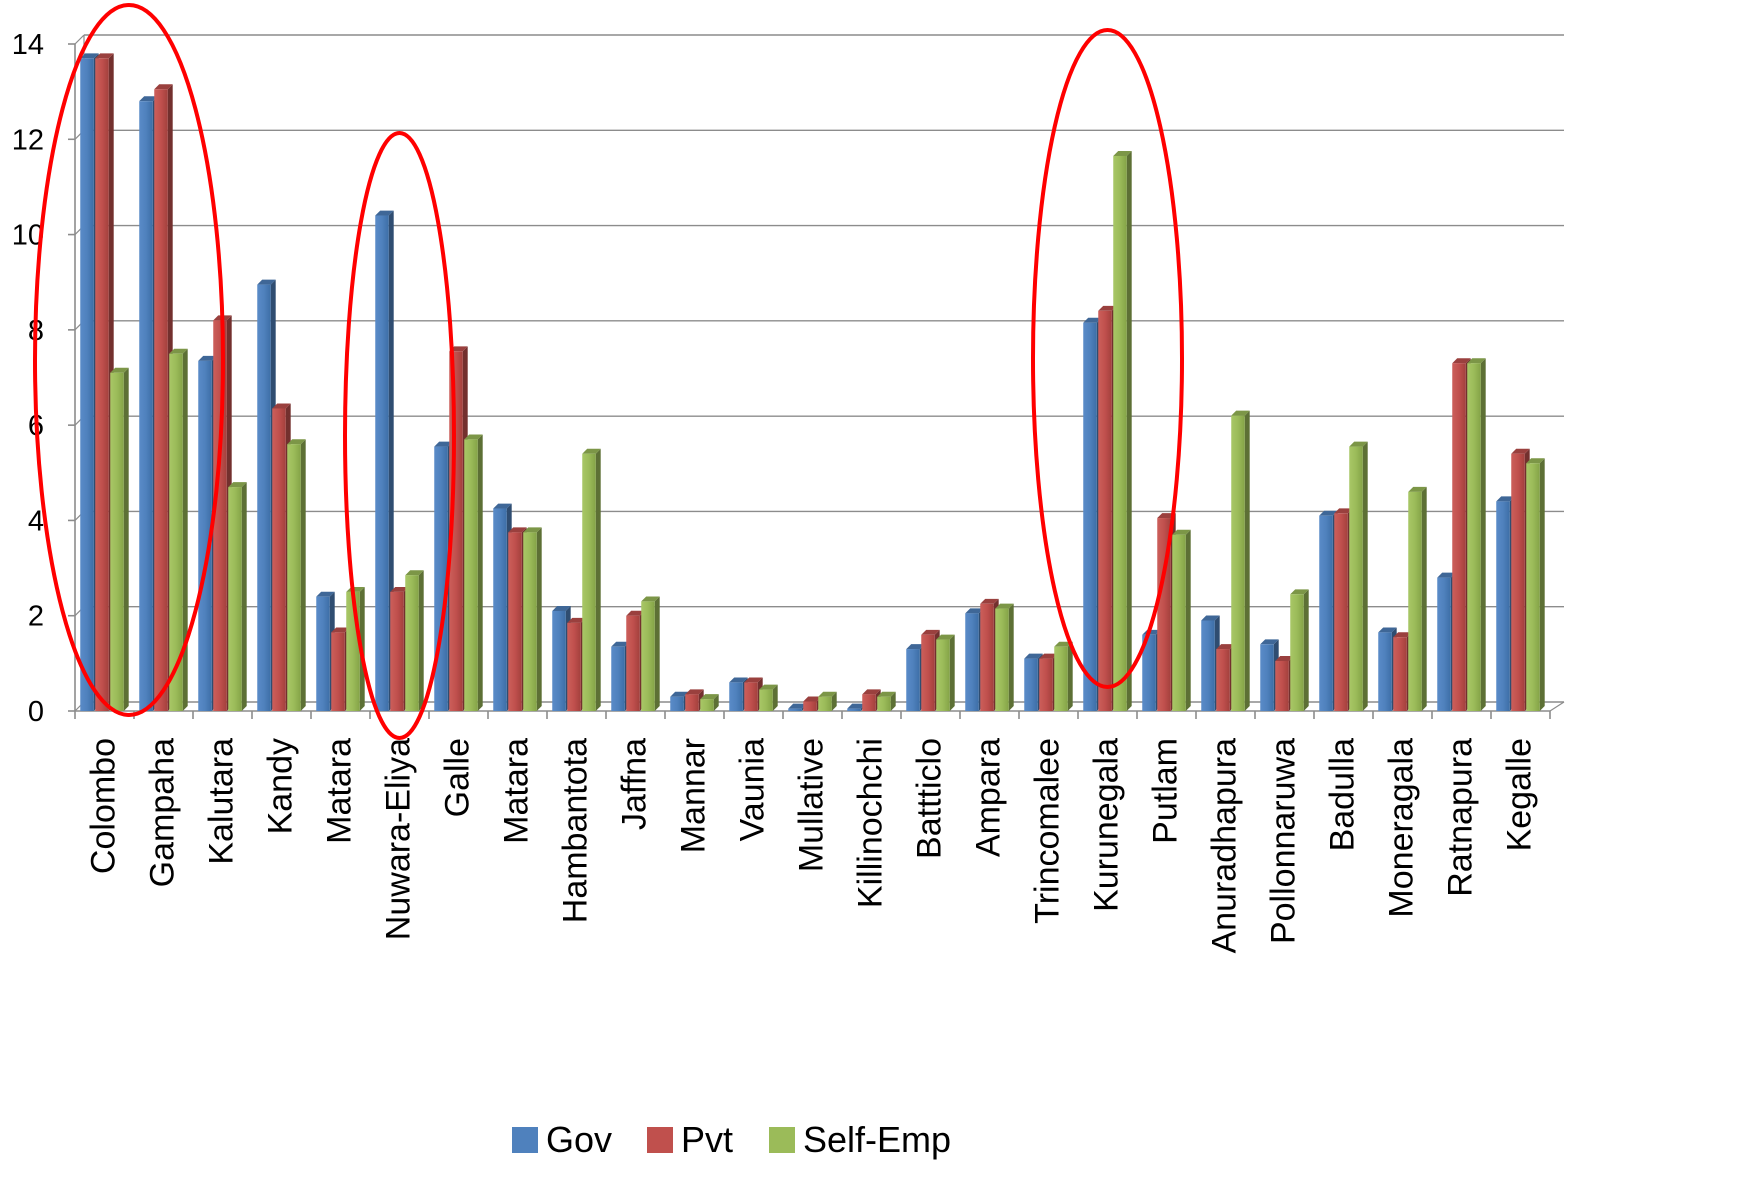  Describe the element at coordinates (989, 797) in the screenshot. I see `x-tick-label: Ampara` at that location.